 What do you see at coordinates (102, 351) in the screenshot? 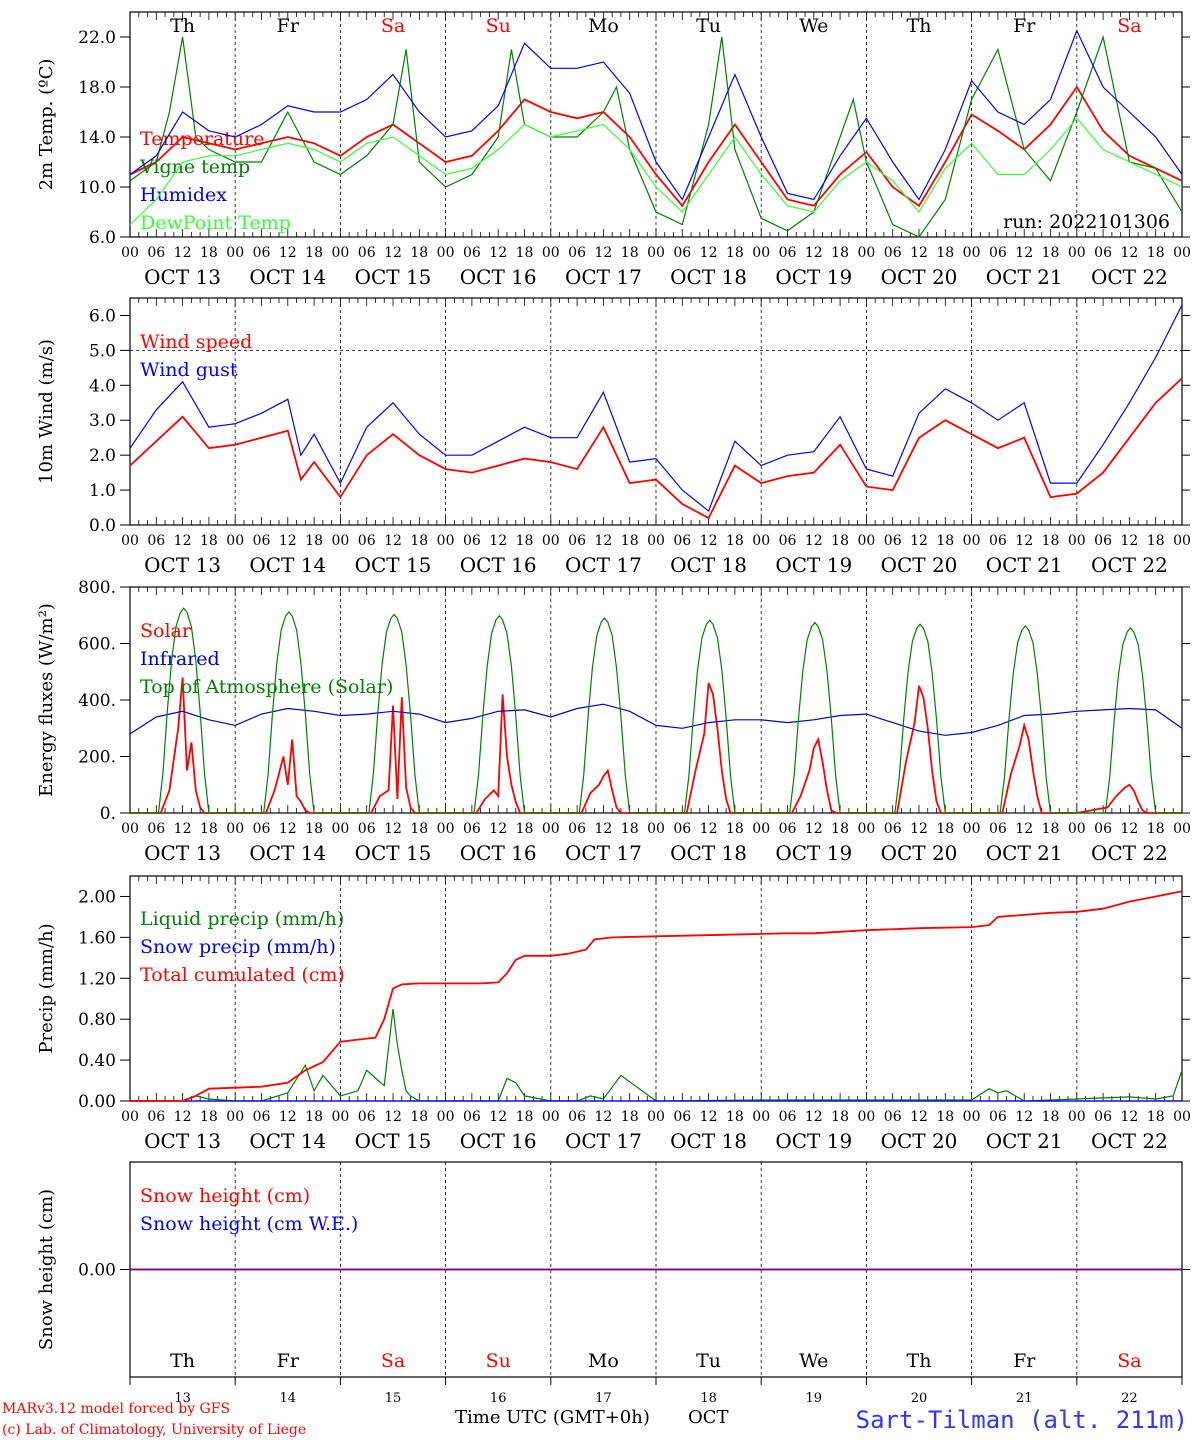
I see `y-tick-label: 5.0` at bounding box center [102, 351].